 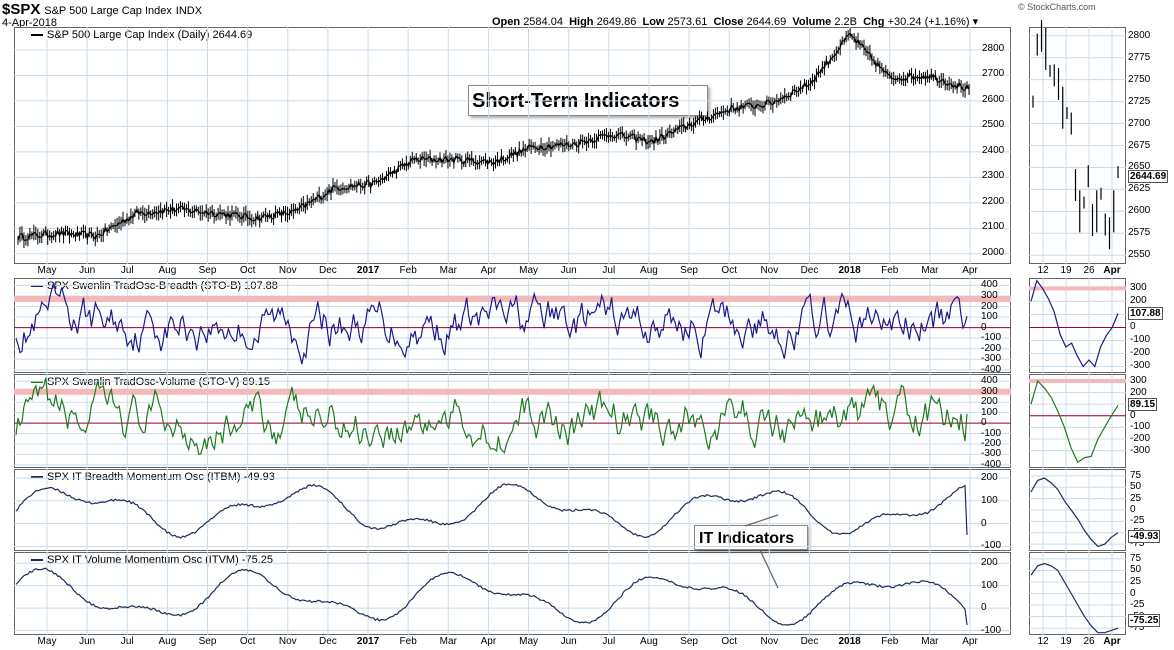 I want to click on zoom-stob-y-tick: 300, so click(x=1138, y=288).